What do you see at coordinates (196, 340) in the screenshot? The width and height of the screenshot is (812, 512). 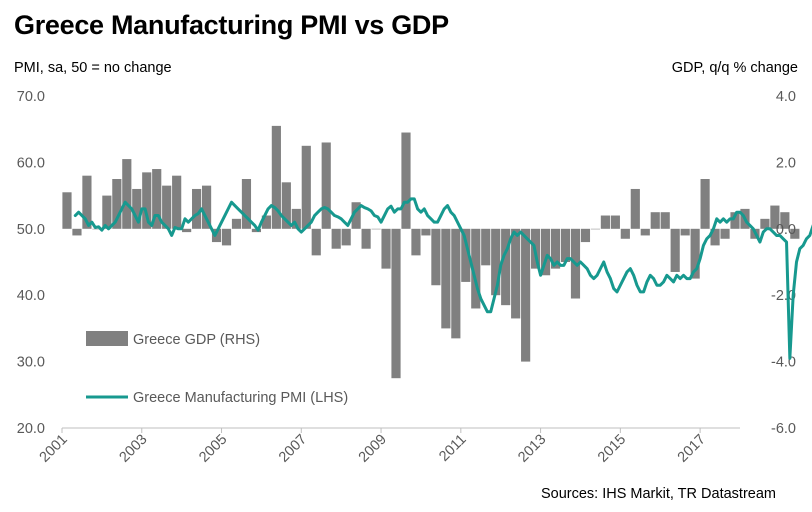 I see `legend-label-gdp: Greece GDP (RHS)` at bounding box center [196, 340].